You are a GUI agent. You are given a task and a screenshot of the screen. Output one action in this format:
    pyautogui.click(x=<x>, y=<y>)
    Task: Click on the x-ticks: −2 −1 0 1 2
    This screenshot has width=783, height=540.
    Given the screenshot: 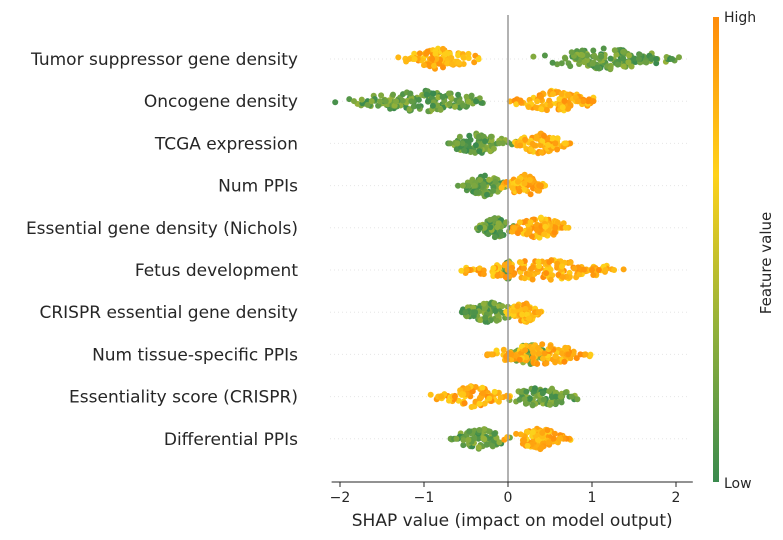 What is the action you would take?
    pyautogui.click(x=505, y=494)
    